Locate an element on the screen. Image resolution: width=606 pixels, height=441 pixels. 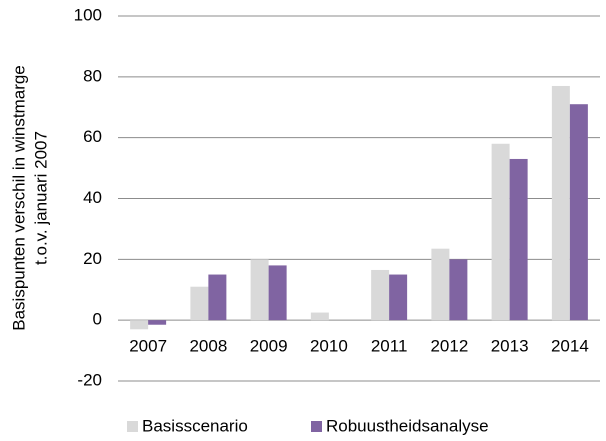
x-tick-label: 2012 is located at coordinates (449, 346).